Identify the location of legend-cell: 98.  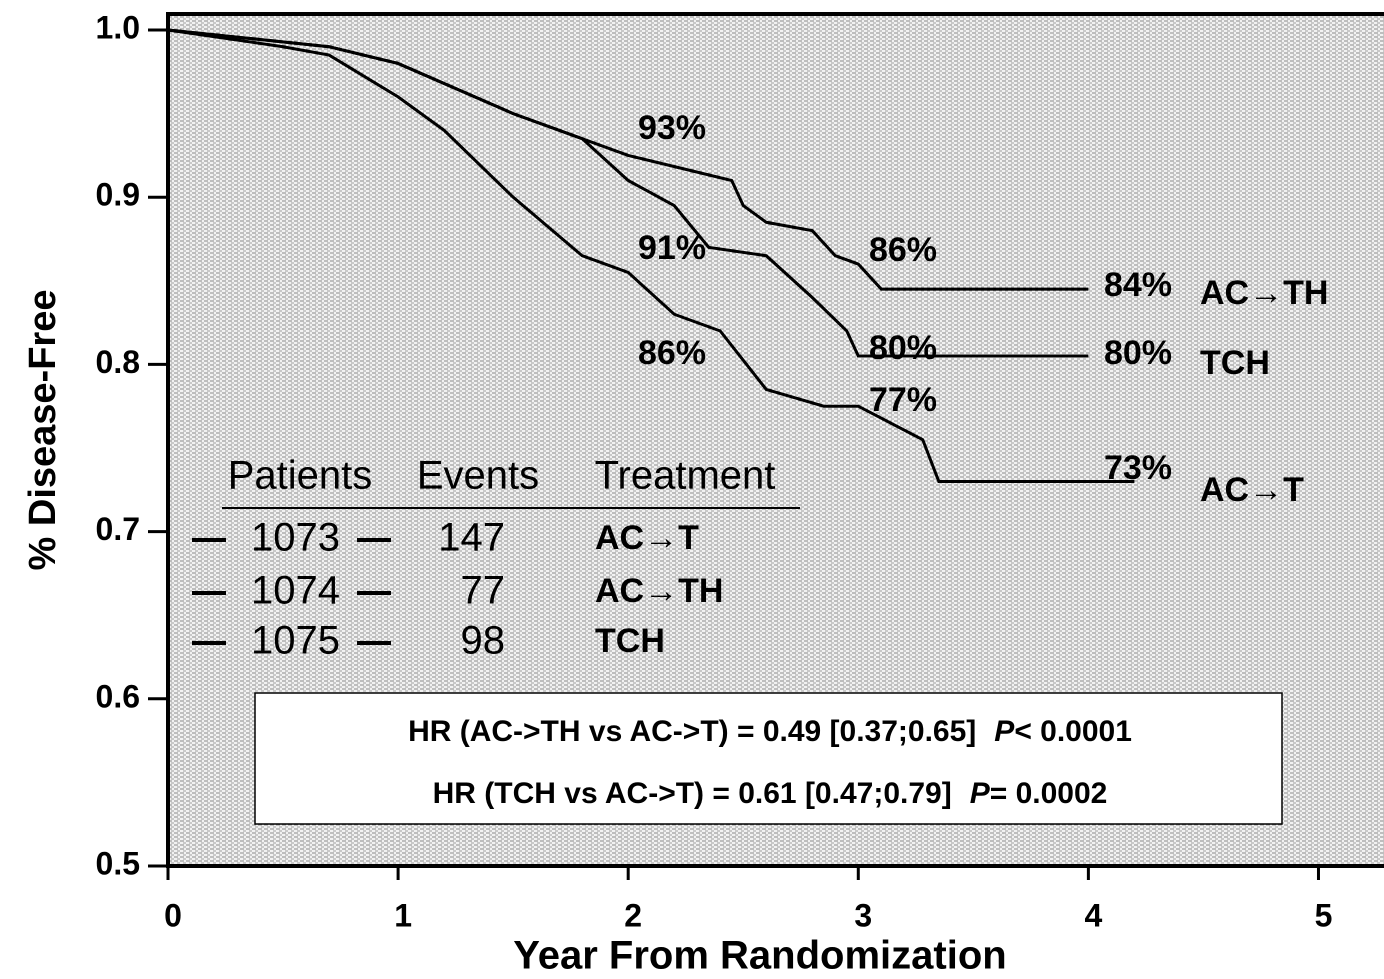
(483, 641).